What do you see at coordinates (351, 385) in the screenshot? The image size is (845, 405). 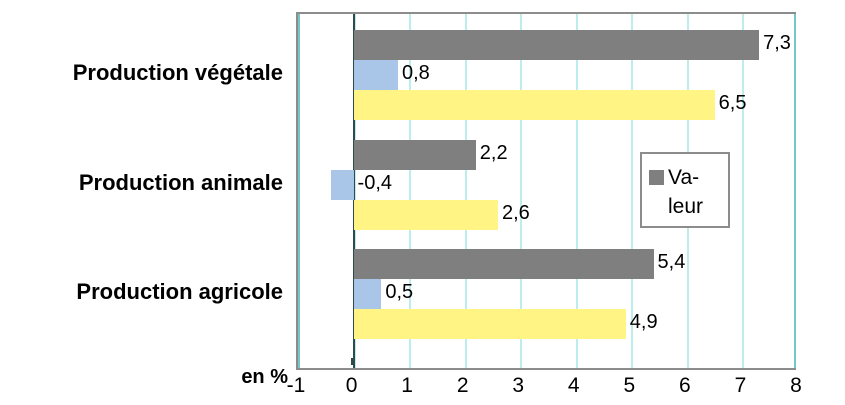 I see `x-tick-0: 0` at bounding box center [351, 385].